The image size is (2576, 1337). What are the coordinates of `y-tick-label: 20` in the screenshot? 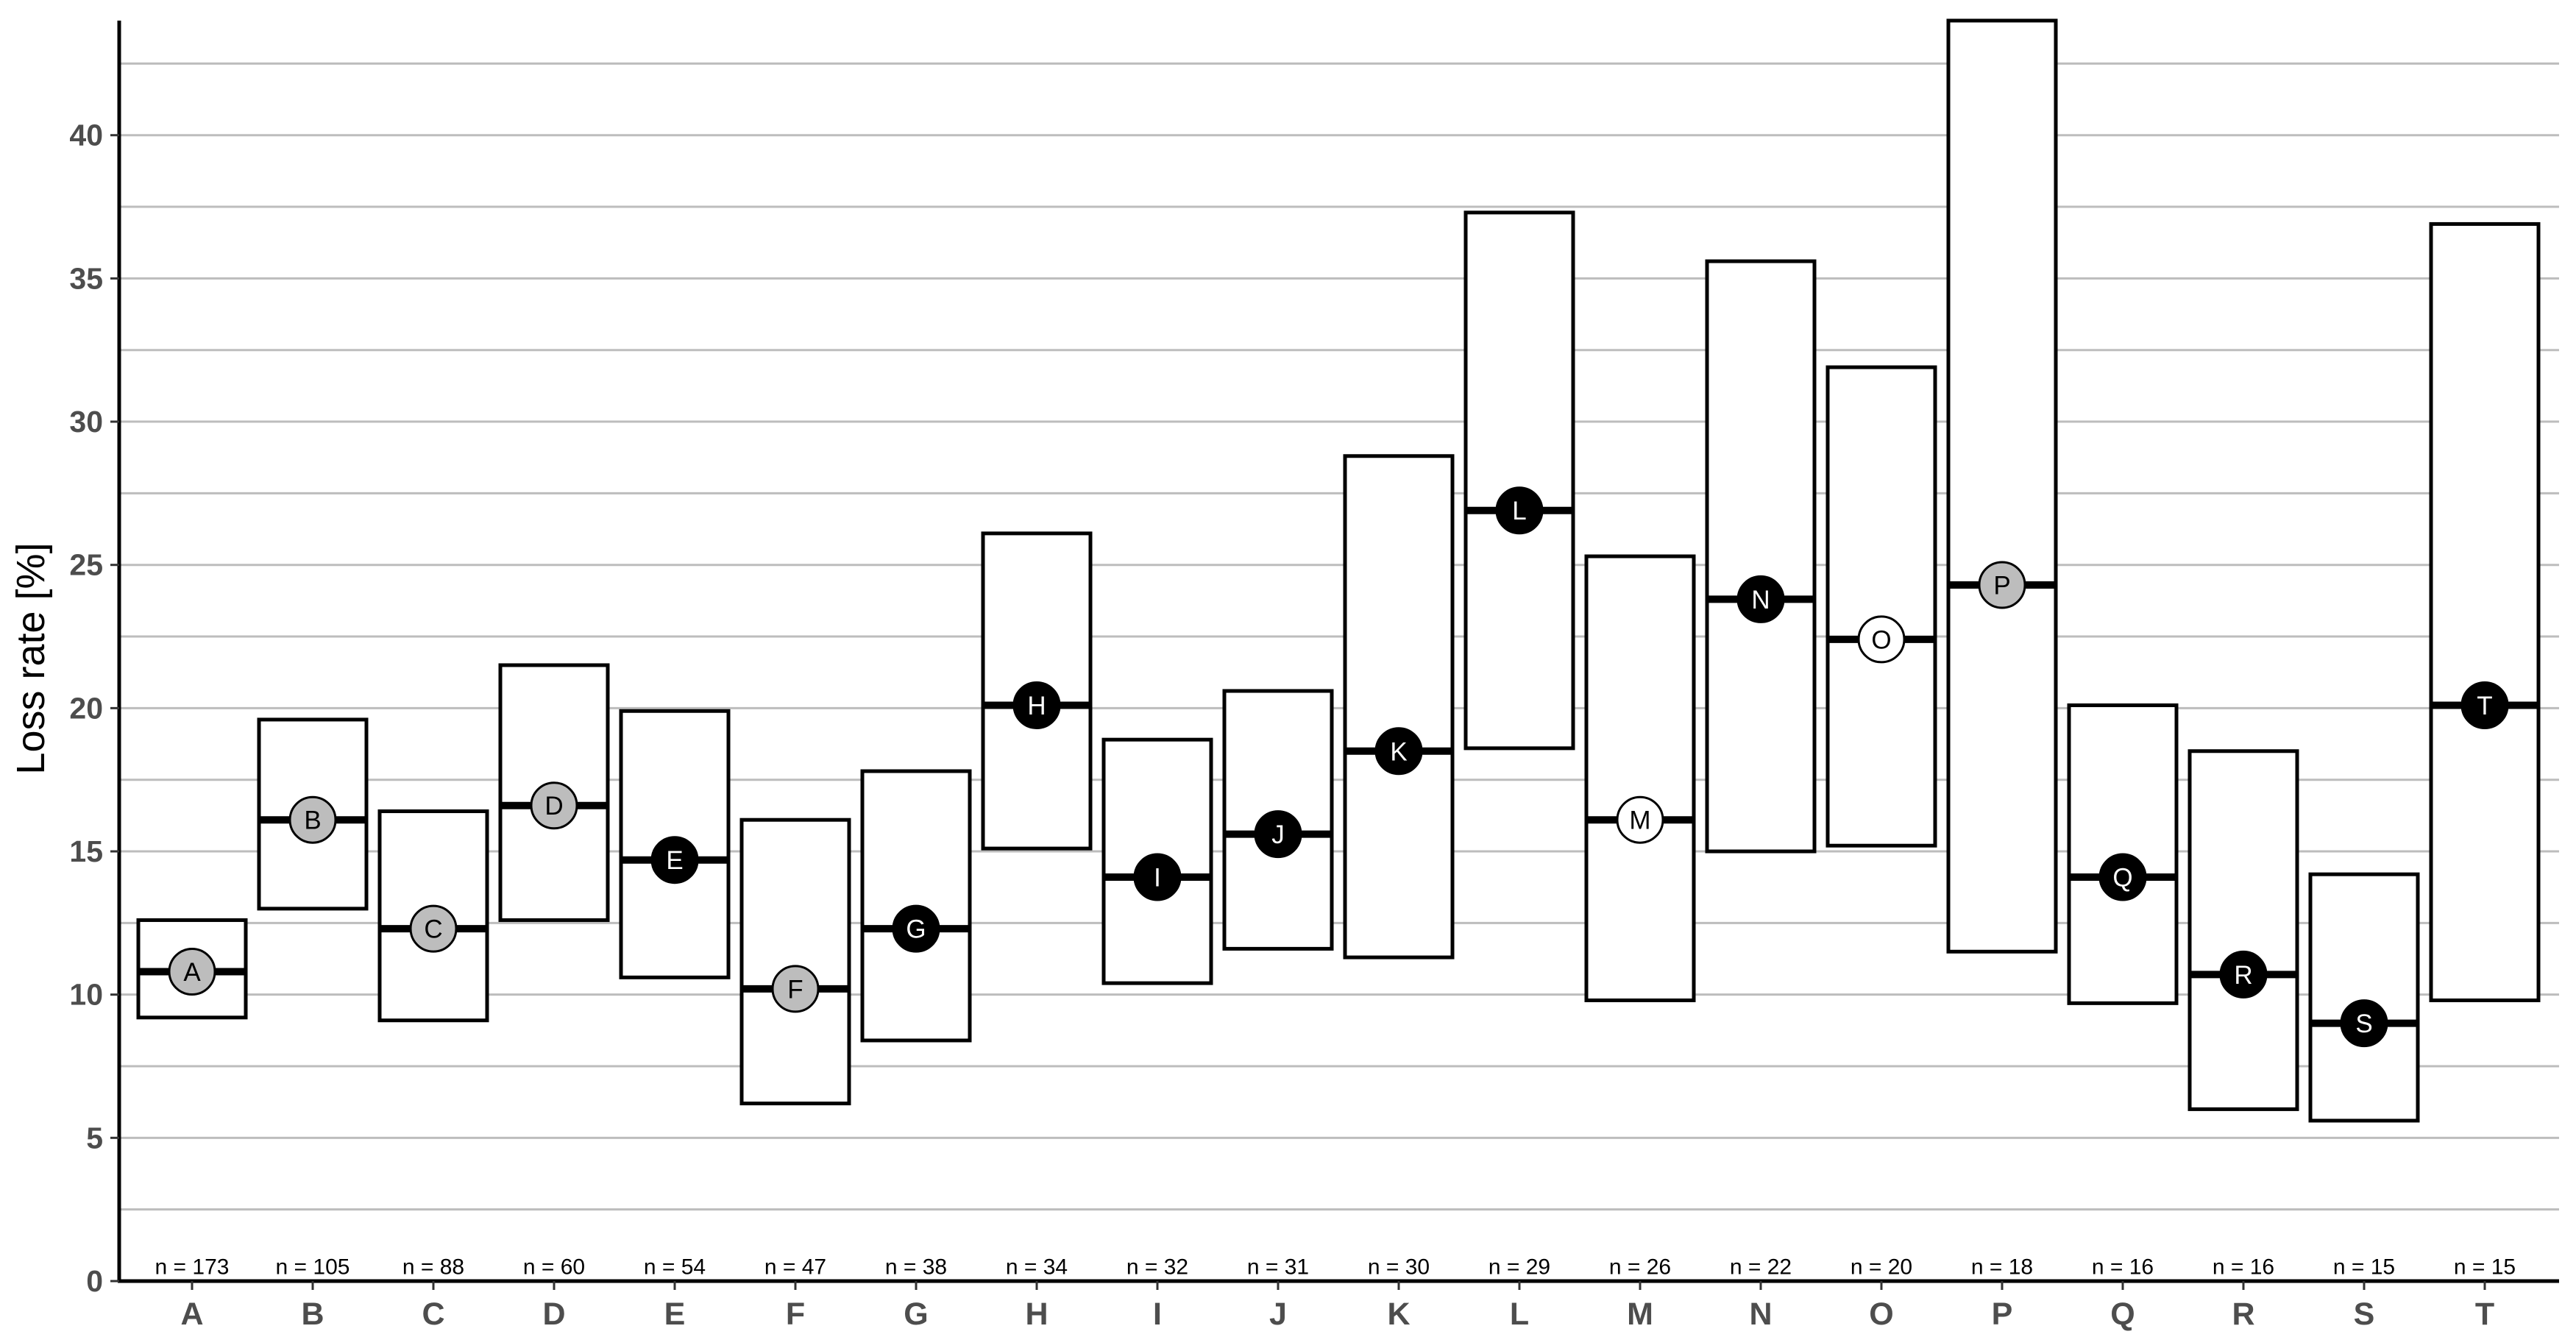 It's located at (86, 708).